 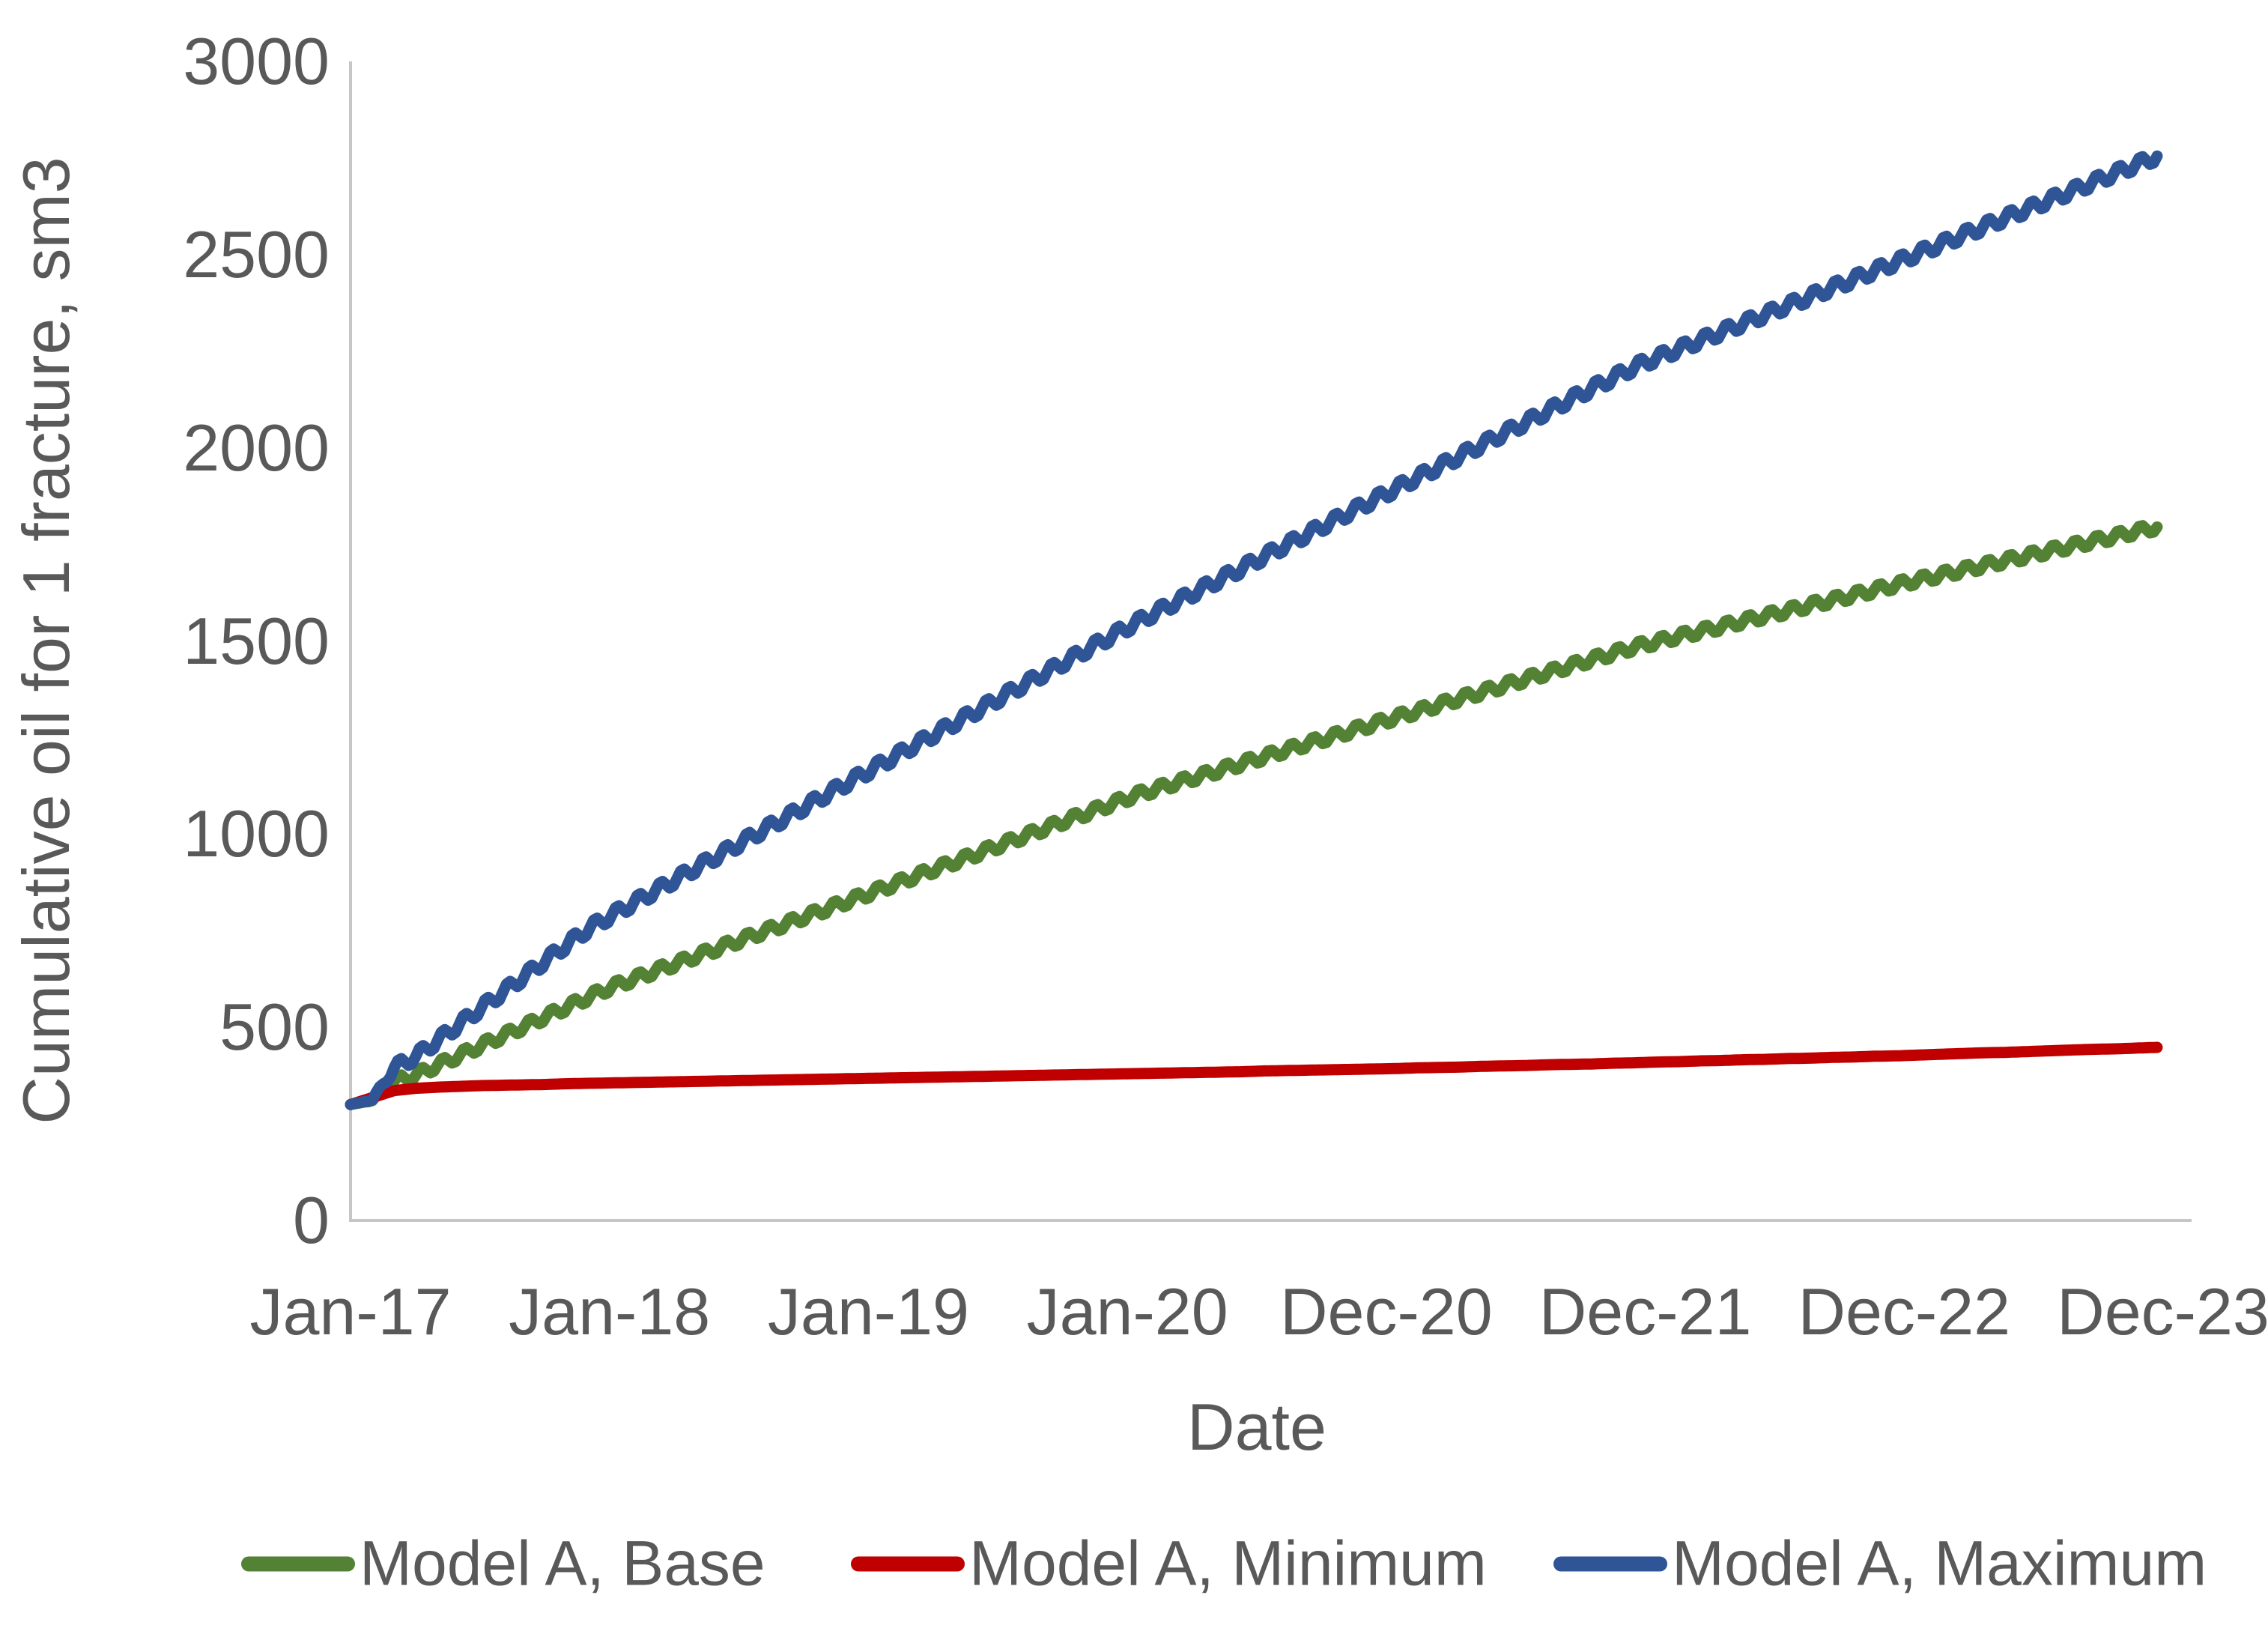 I want to click on legend-item-base: Model A, Base, so click(x=503, y=1564).